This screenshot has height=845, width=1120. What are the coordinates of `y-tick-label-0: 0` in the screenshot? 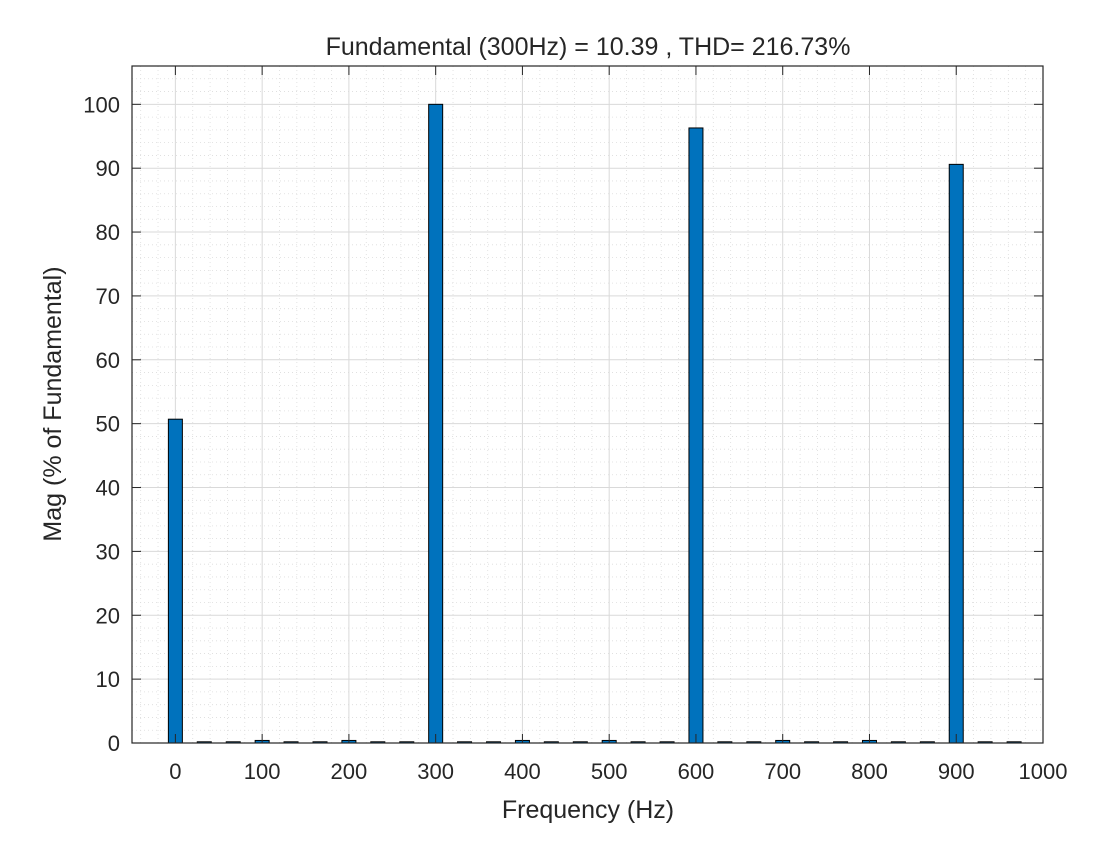 It's located at (114, 743).